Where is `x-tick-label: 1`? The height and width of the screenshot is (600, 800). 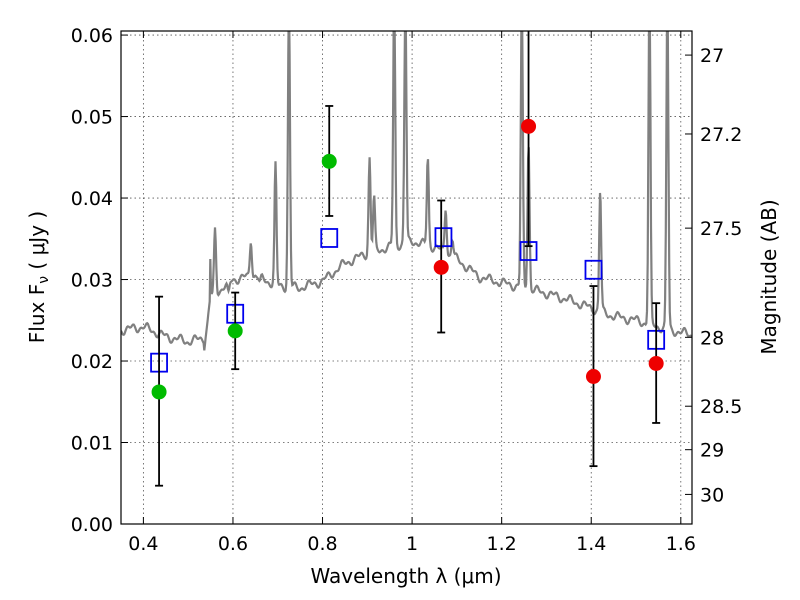
x-tick-label: 1 is located at coordinates (412, 544).